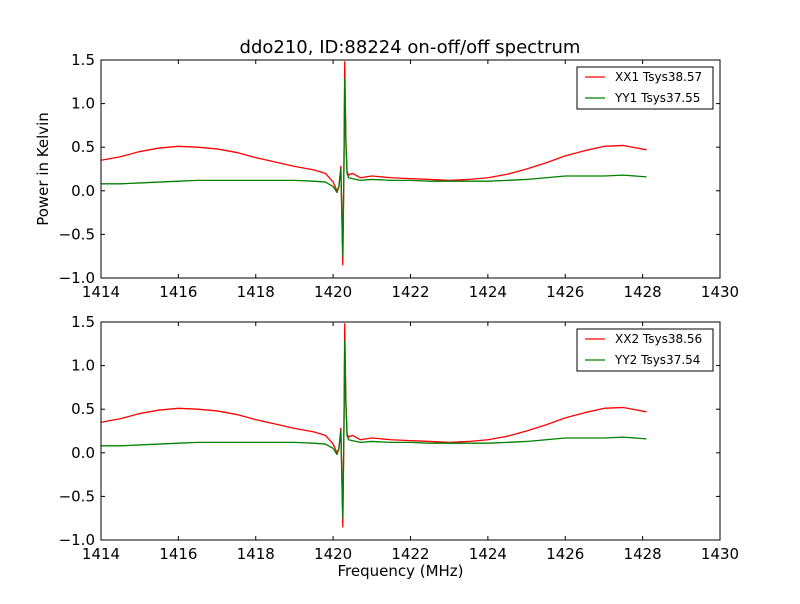  Describe the element at coordinates (658, 339) in the screenshot. I see `legend-label: XX2 Tsys38.56` at that location.